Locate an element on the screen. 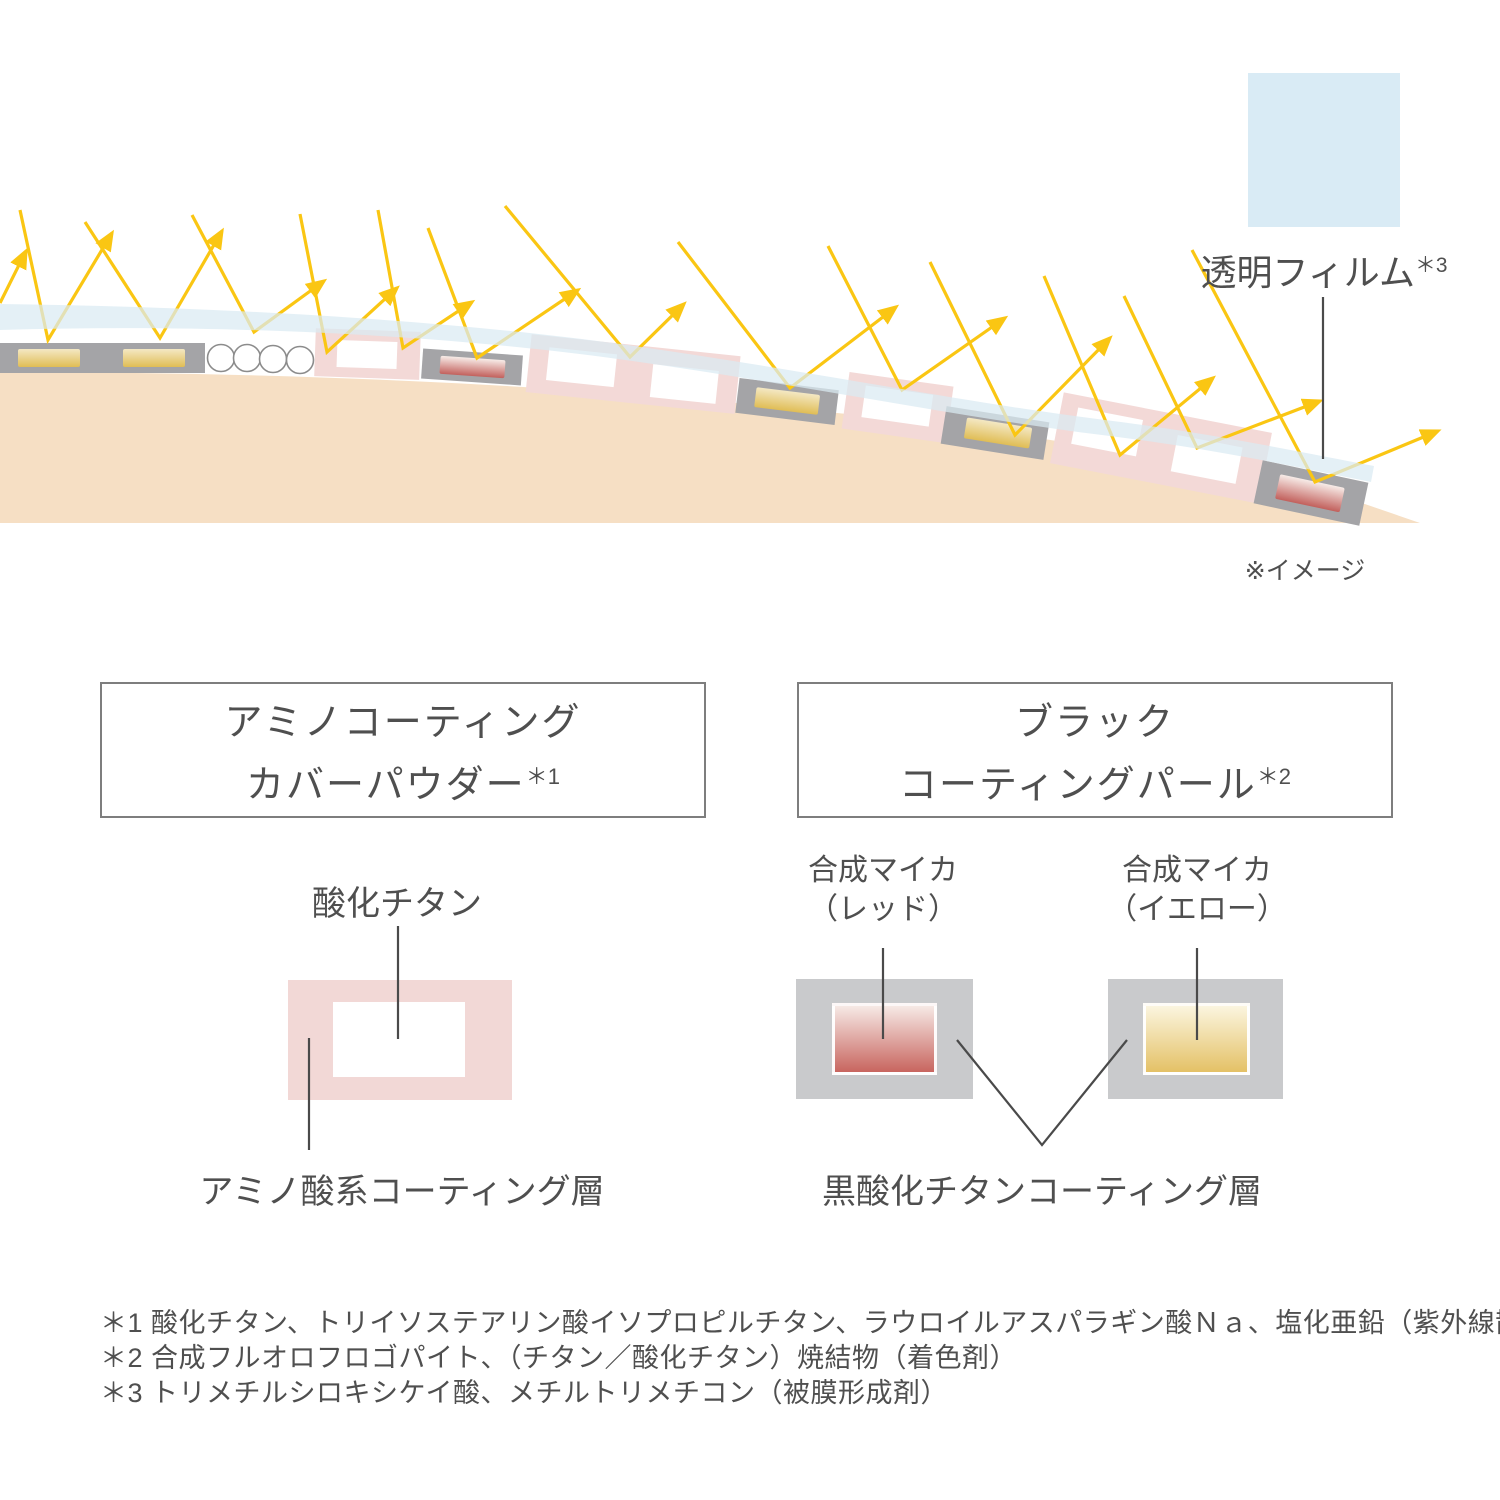  mica-yellow-core is located at coordinates (1196, 1039).